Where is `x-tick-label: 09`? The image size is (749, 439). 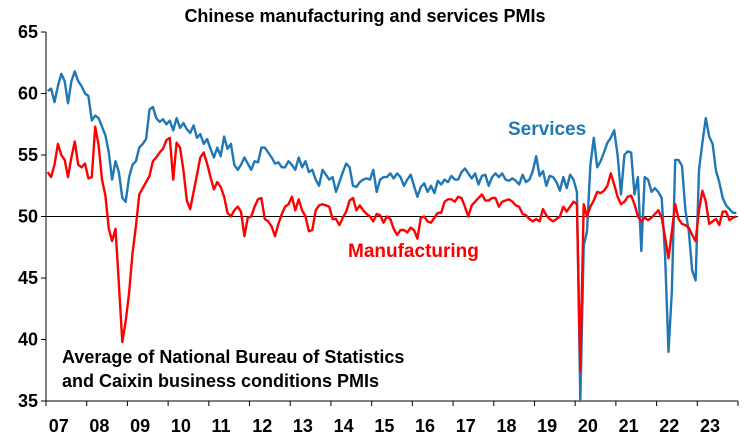
x-tick-label: 09 is located at coordinates (140, 426).